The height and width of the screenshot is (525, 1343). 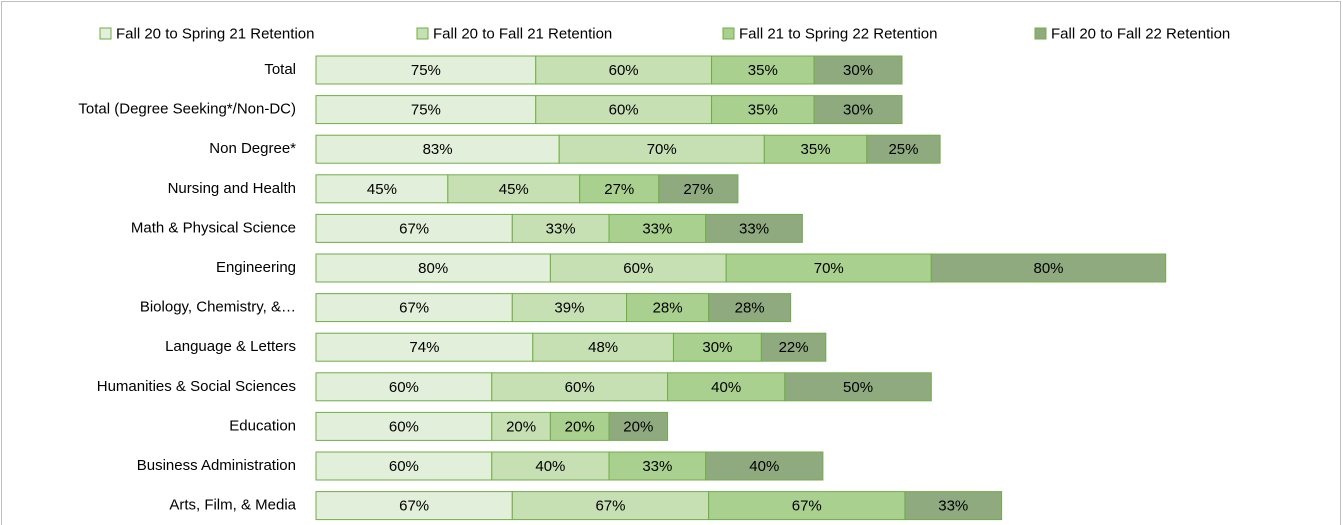 I want to click on data-label: 74%, so click(x=424, y=347).